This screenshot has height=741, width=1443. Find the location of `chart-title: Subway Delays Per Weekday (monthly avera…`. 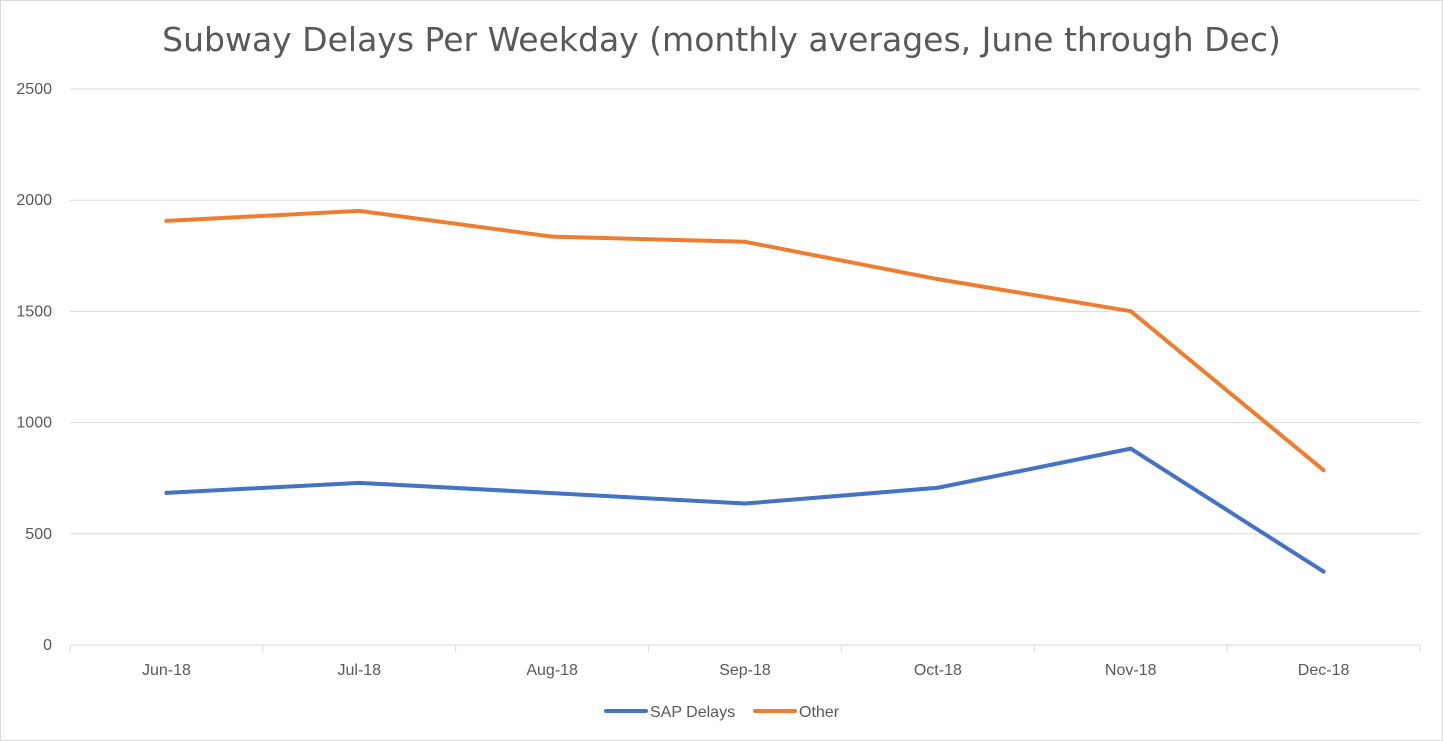

chart-title: Subway Delays Per Weekday (monthly avera… is located at coordinates (721, 39).